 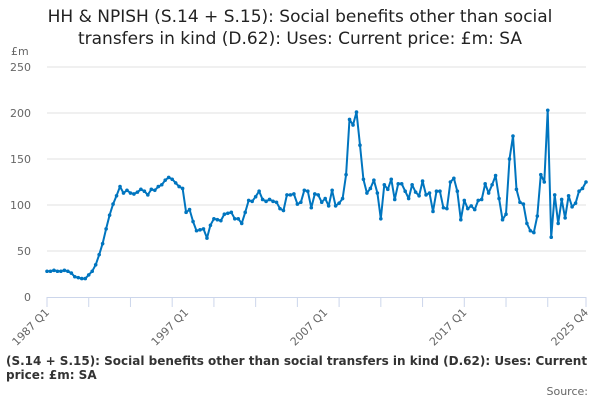 I want to click on y-axis-unit-label: £m, so click(x=20, y=51).